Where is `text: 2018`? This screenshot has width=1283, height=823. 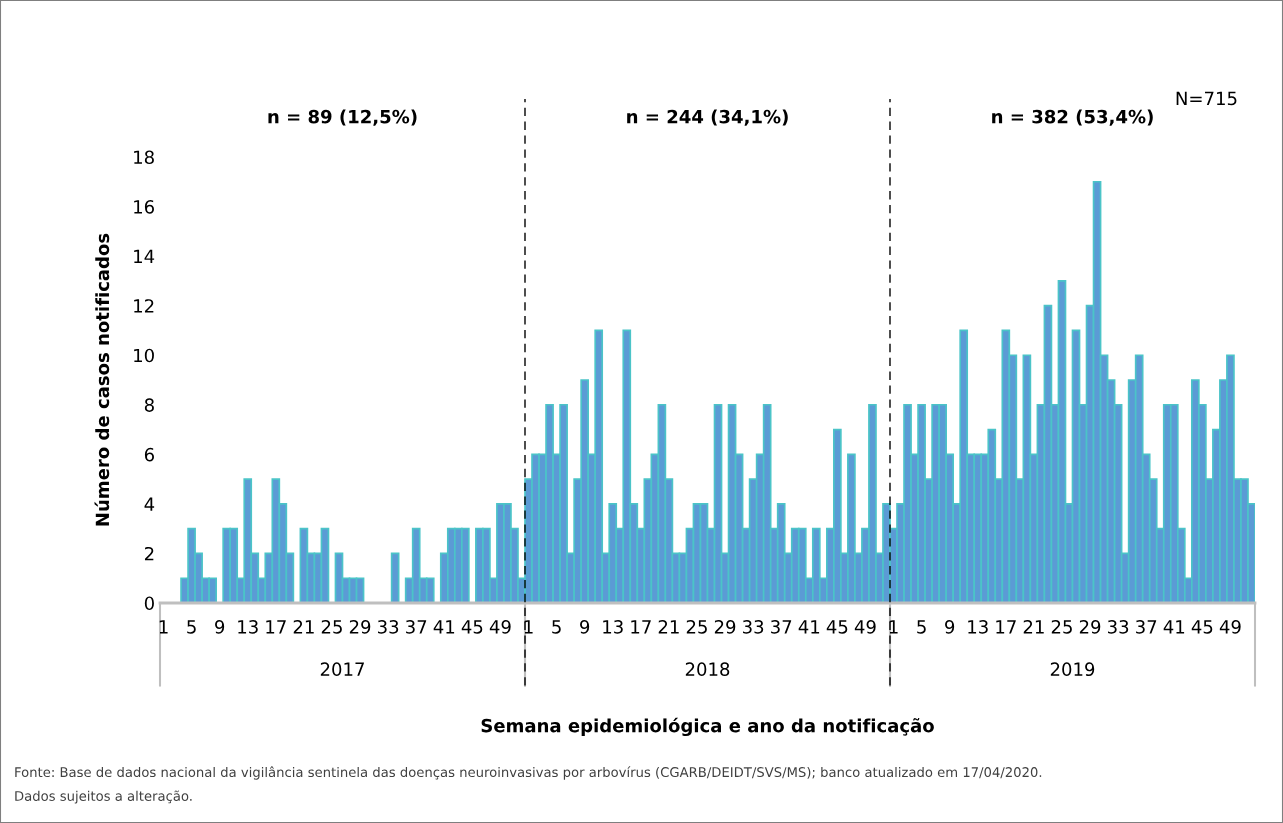 text: 2018 is located at coordinates (707, 669).